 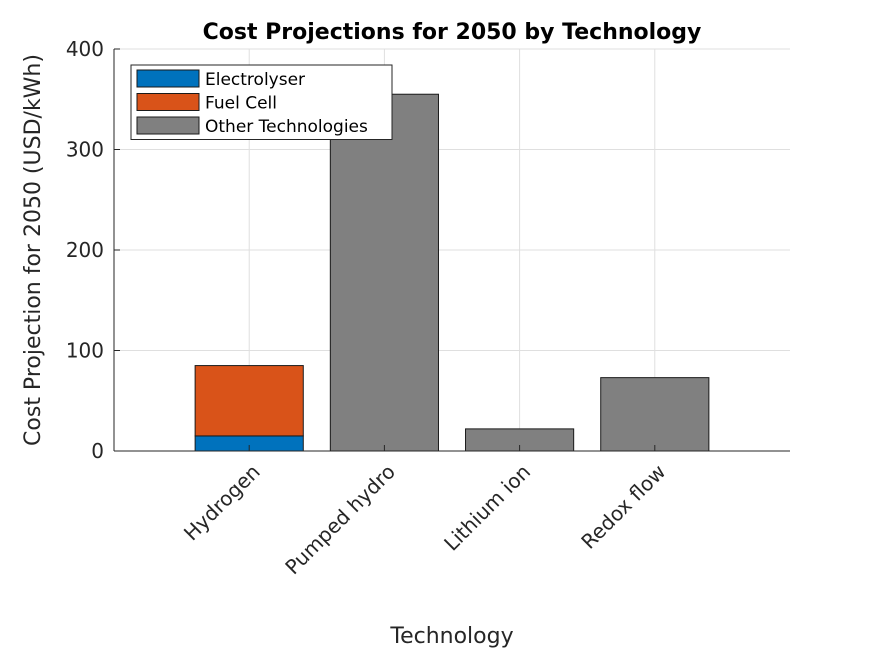 I want to click on legend-label: Electrolyser, so click(x=255, y=80).